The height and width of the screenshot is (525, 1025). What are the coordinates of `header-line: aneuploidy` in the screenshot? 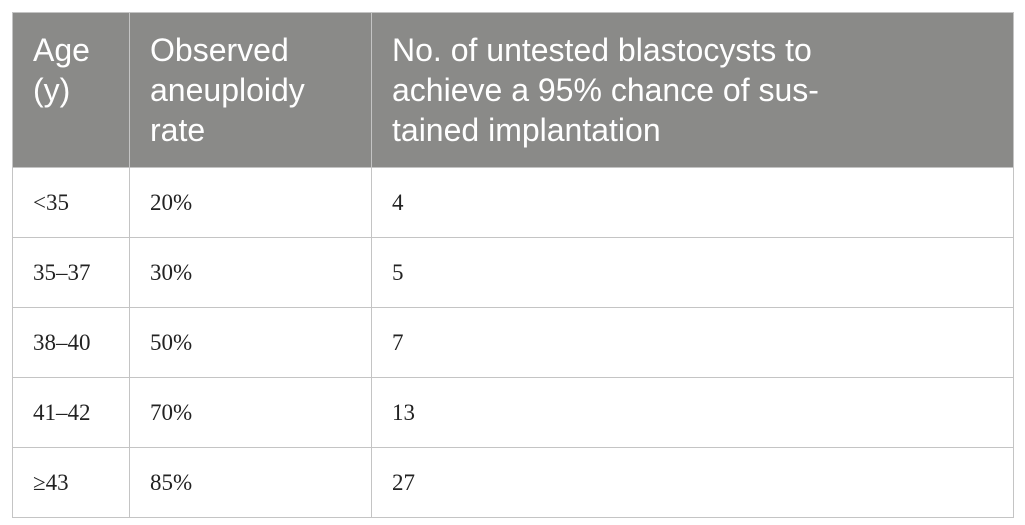 It's located at (227, 90).